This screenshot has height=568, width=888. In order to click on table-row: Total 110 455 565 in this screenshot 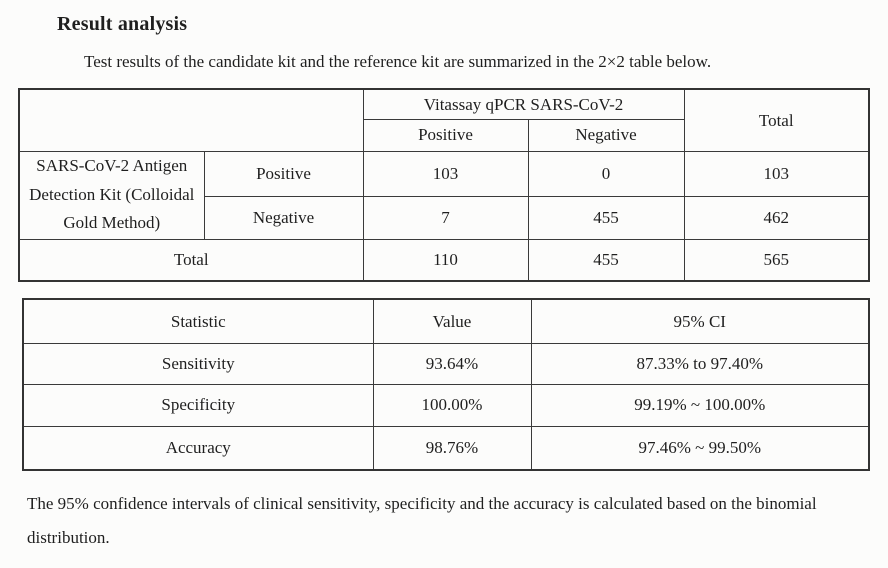, I will do `click(444, 260)`.